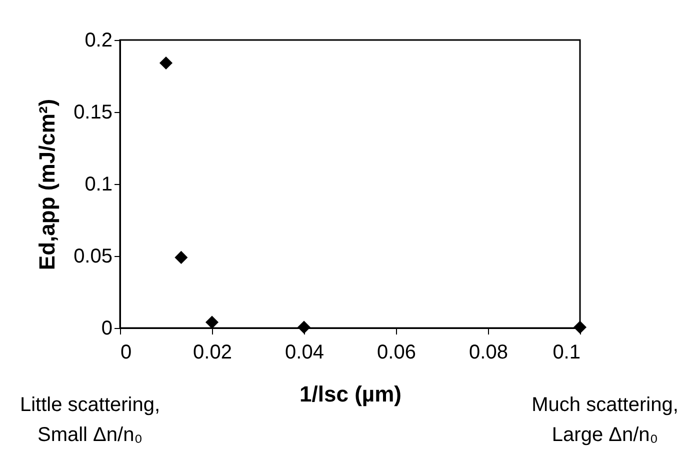  I want to click on y-tick-label: 0.05, so click(93, 257).